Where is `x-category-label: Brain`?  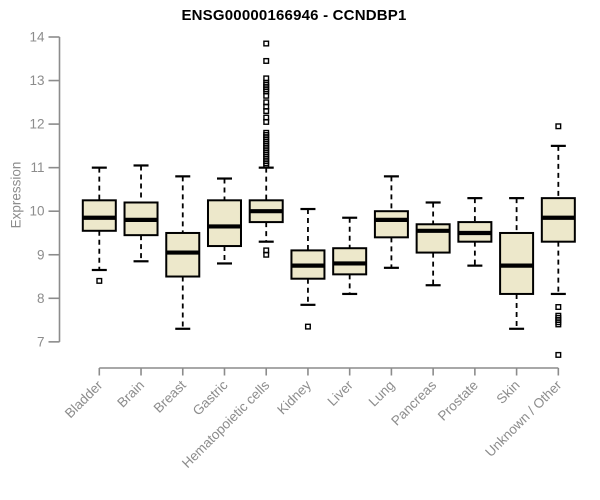 x-category-label: Brain is located at coordinates (130, 394).